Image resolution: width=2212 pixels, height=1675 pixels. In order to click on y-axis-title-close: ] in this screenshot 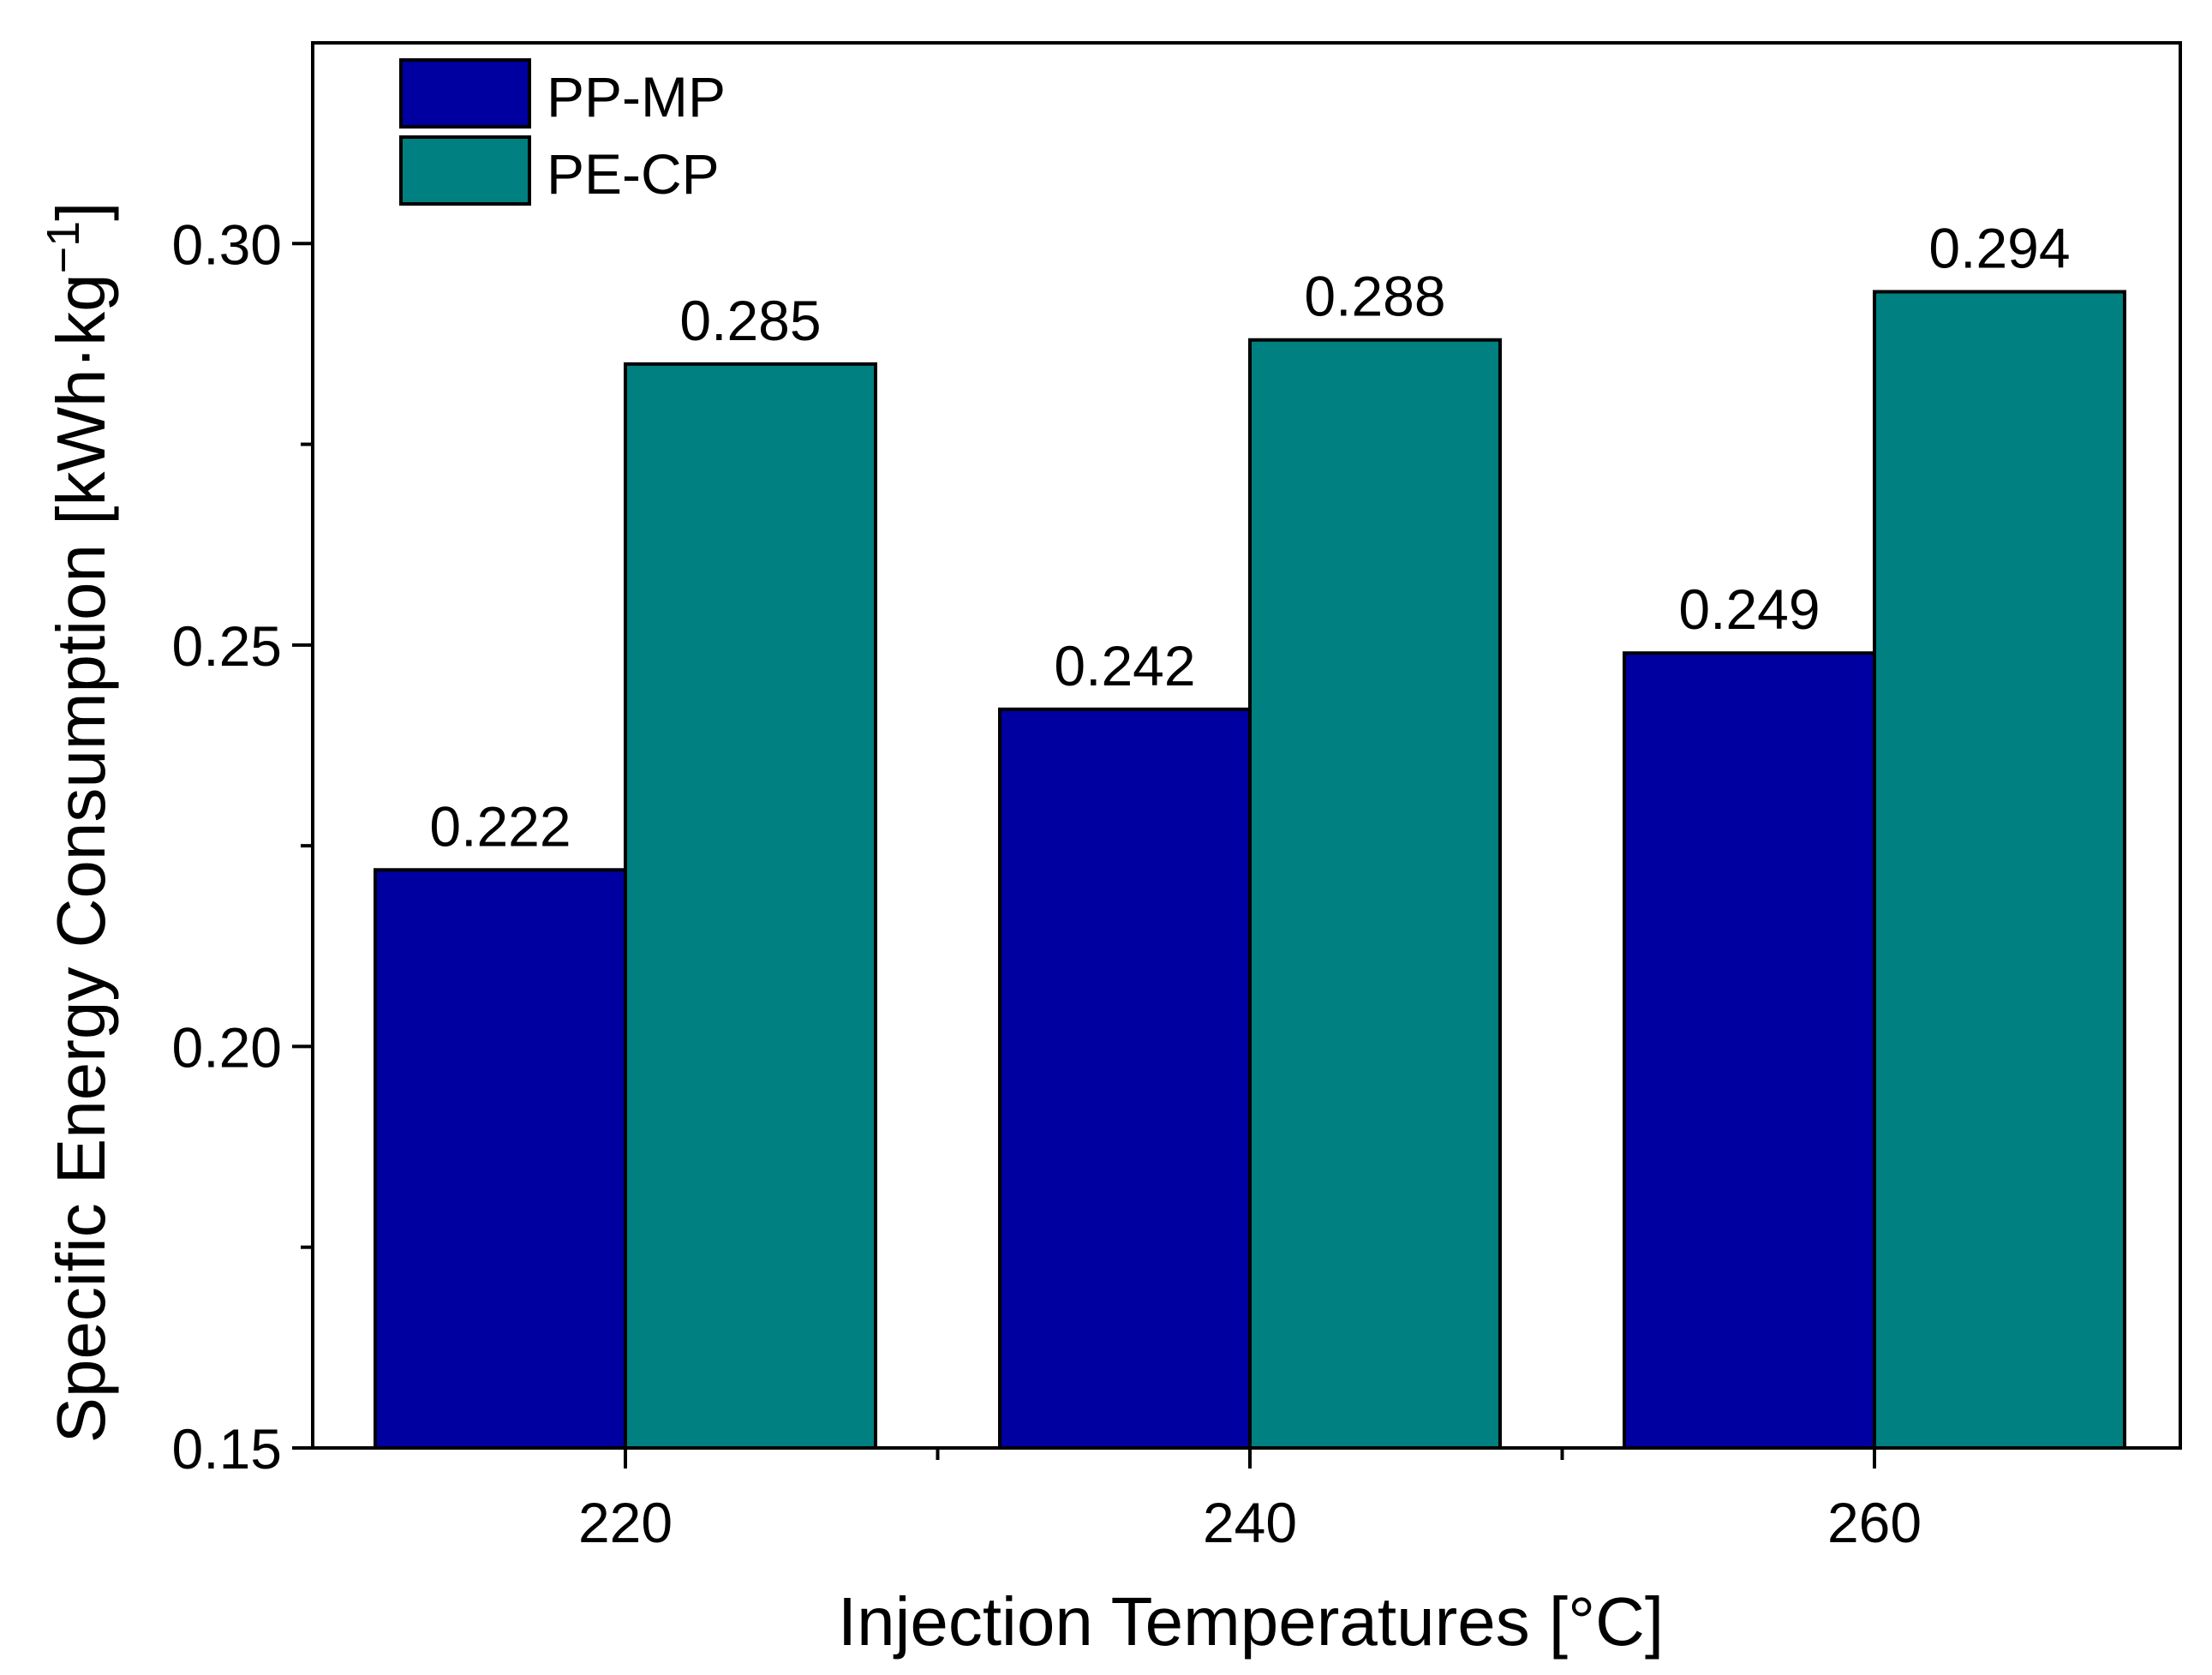, I will do `click(81, 211)`.